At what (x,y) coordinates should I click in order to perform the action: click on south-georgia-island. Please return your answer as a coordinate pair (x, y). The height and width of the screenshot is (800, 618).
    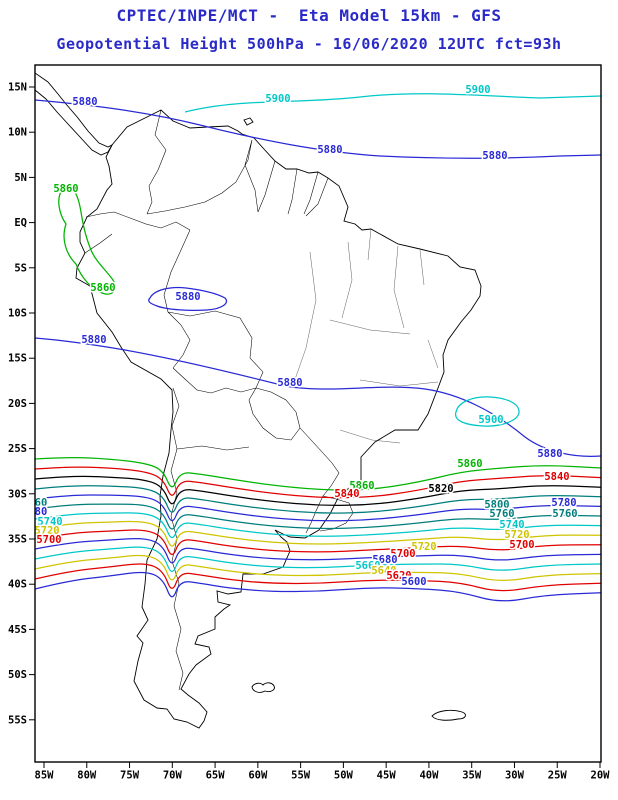
    Looking at the image, I should click on (448, 715).